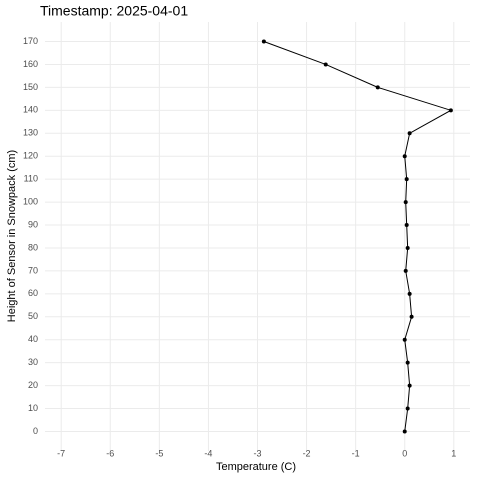  What do you see at coordinates (33, 339) in the screenshot?
I see `y-tick-label: 40` at bounding box center [33, 339].